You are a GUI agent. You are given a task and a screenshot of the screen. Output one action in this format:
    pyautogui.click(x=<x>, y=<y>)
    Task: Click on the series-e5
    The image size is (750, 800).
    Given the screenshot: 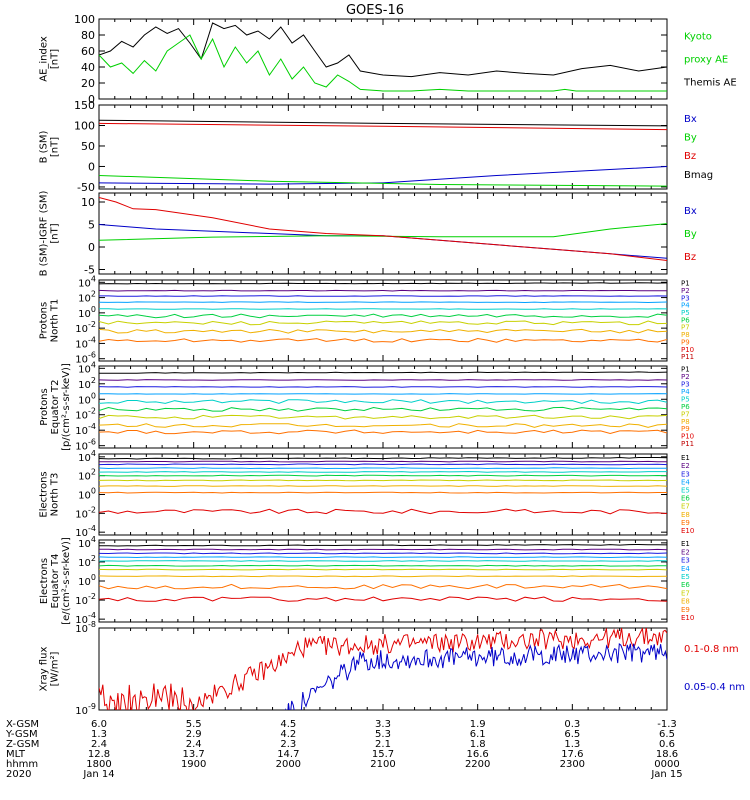 What is the action you would take?
    pyautogui.click(x=383, y=471)
    